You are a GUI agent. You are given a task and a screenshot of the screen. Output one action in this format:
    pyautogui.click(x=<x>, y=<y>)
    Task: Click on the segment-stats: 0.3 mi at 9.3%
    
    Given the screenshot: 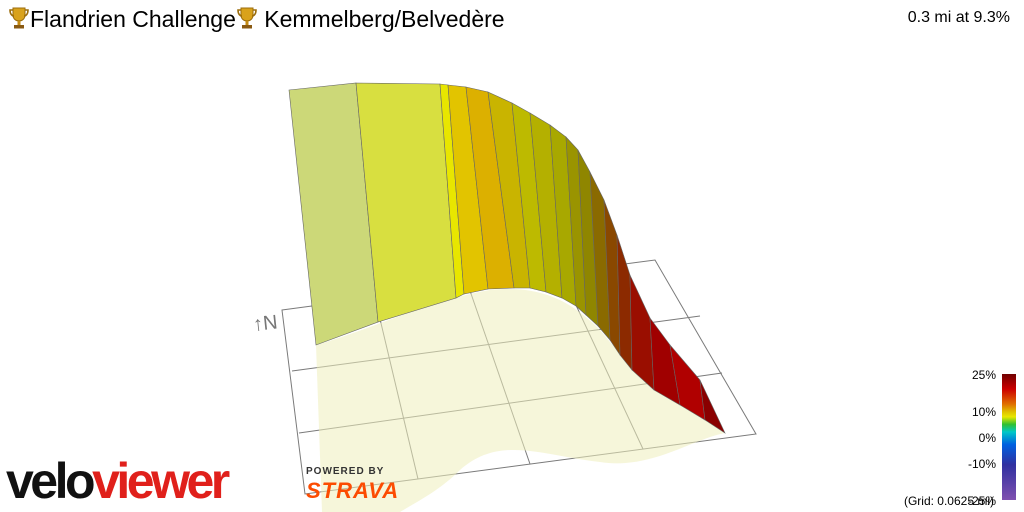 What is the action you would take?
    pyautogui.click(x=958, y=17)
    